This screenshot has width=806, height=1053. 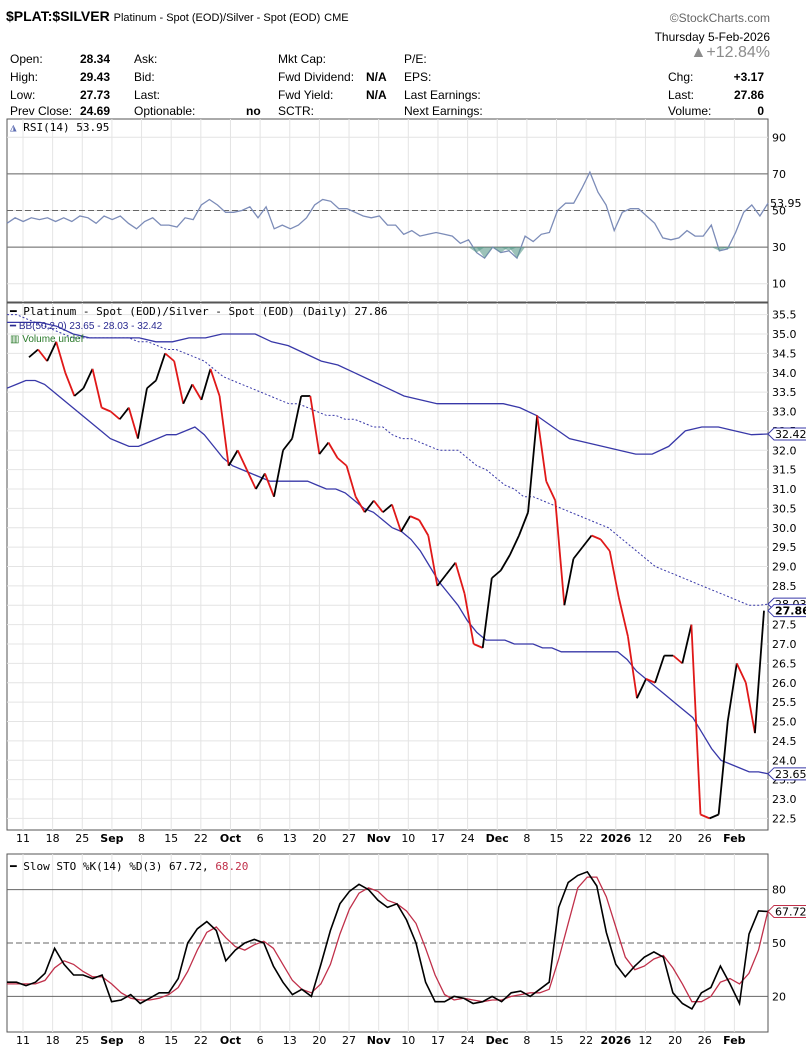 What do you see at coordinates (784, 644) in the screenshot?
I see `price-tick-label: 27.0` at bounding box center [784, 644].